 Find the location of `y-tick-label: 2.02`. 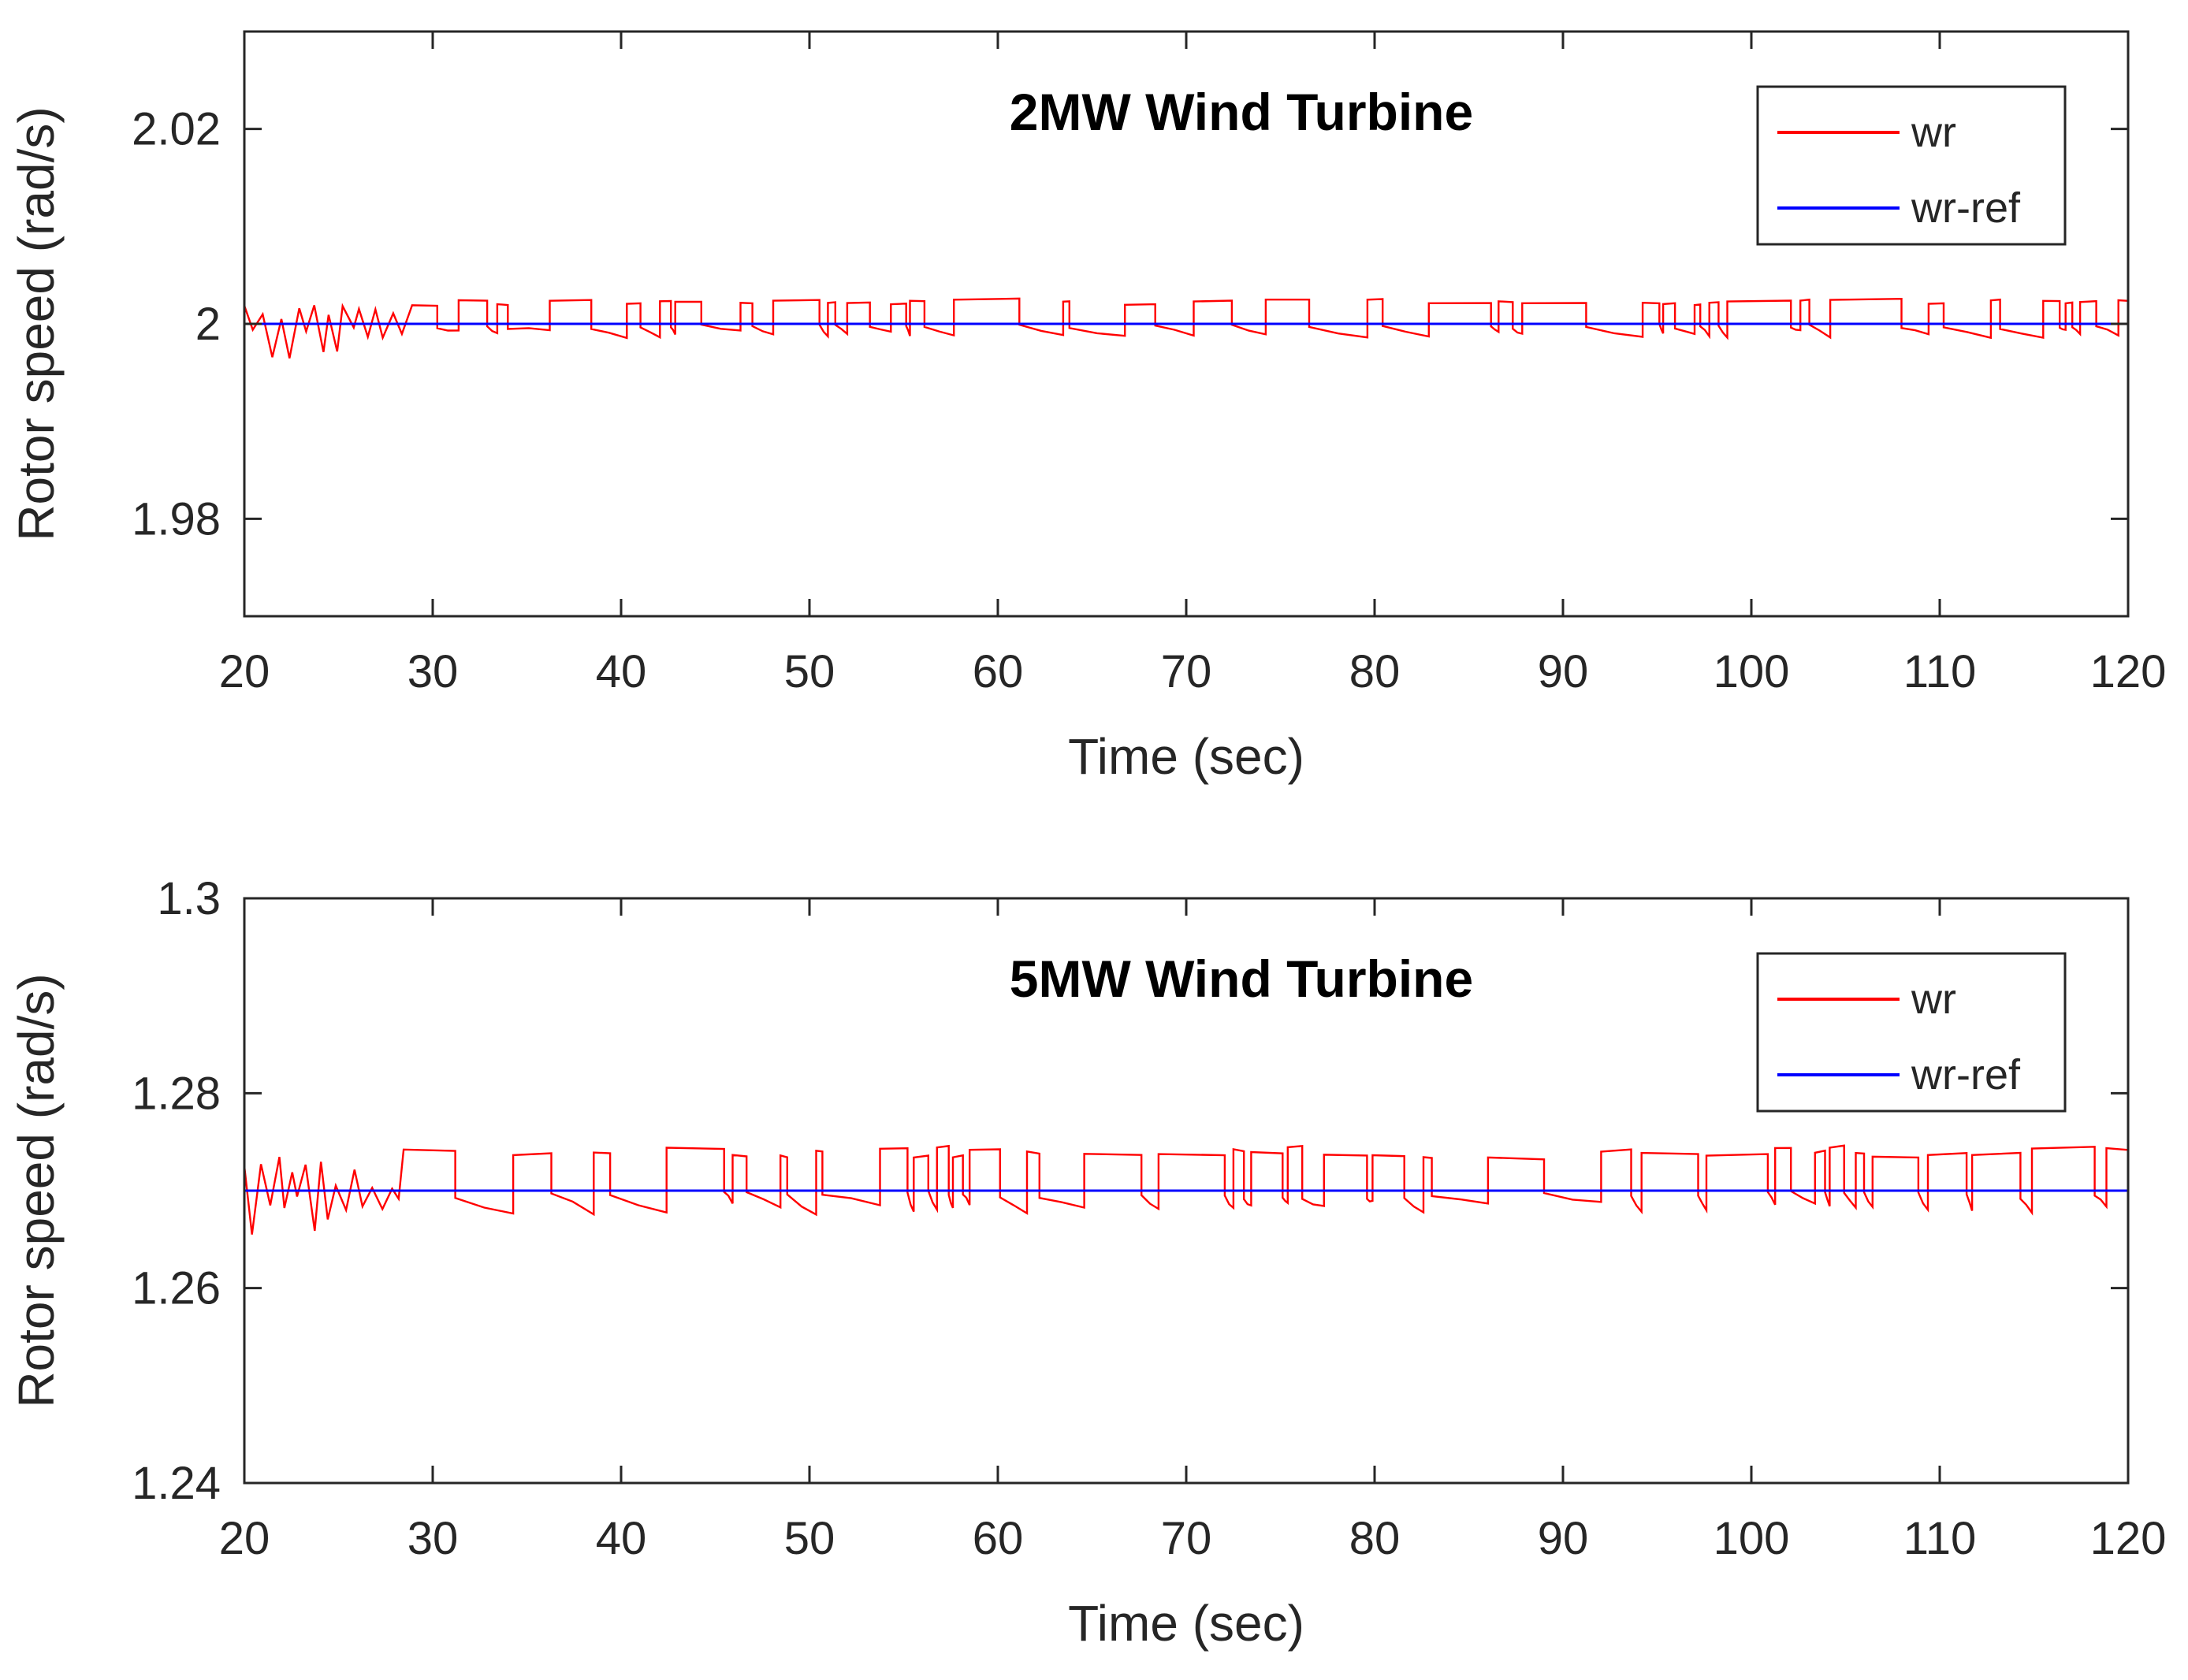

y-tick-label: 2.02 is located at coordinates (176, 129).